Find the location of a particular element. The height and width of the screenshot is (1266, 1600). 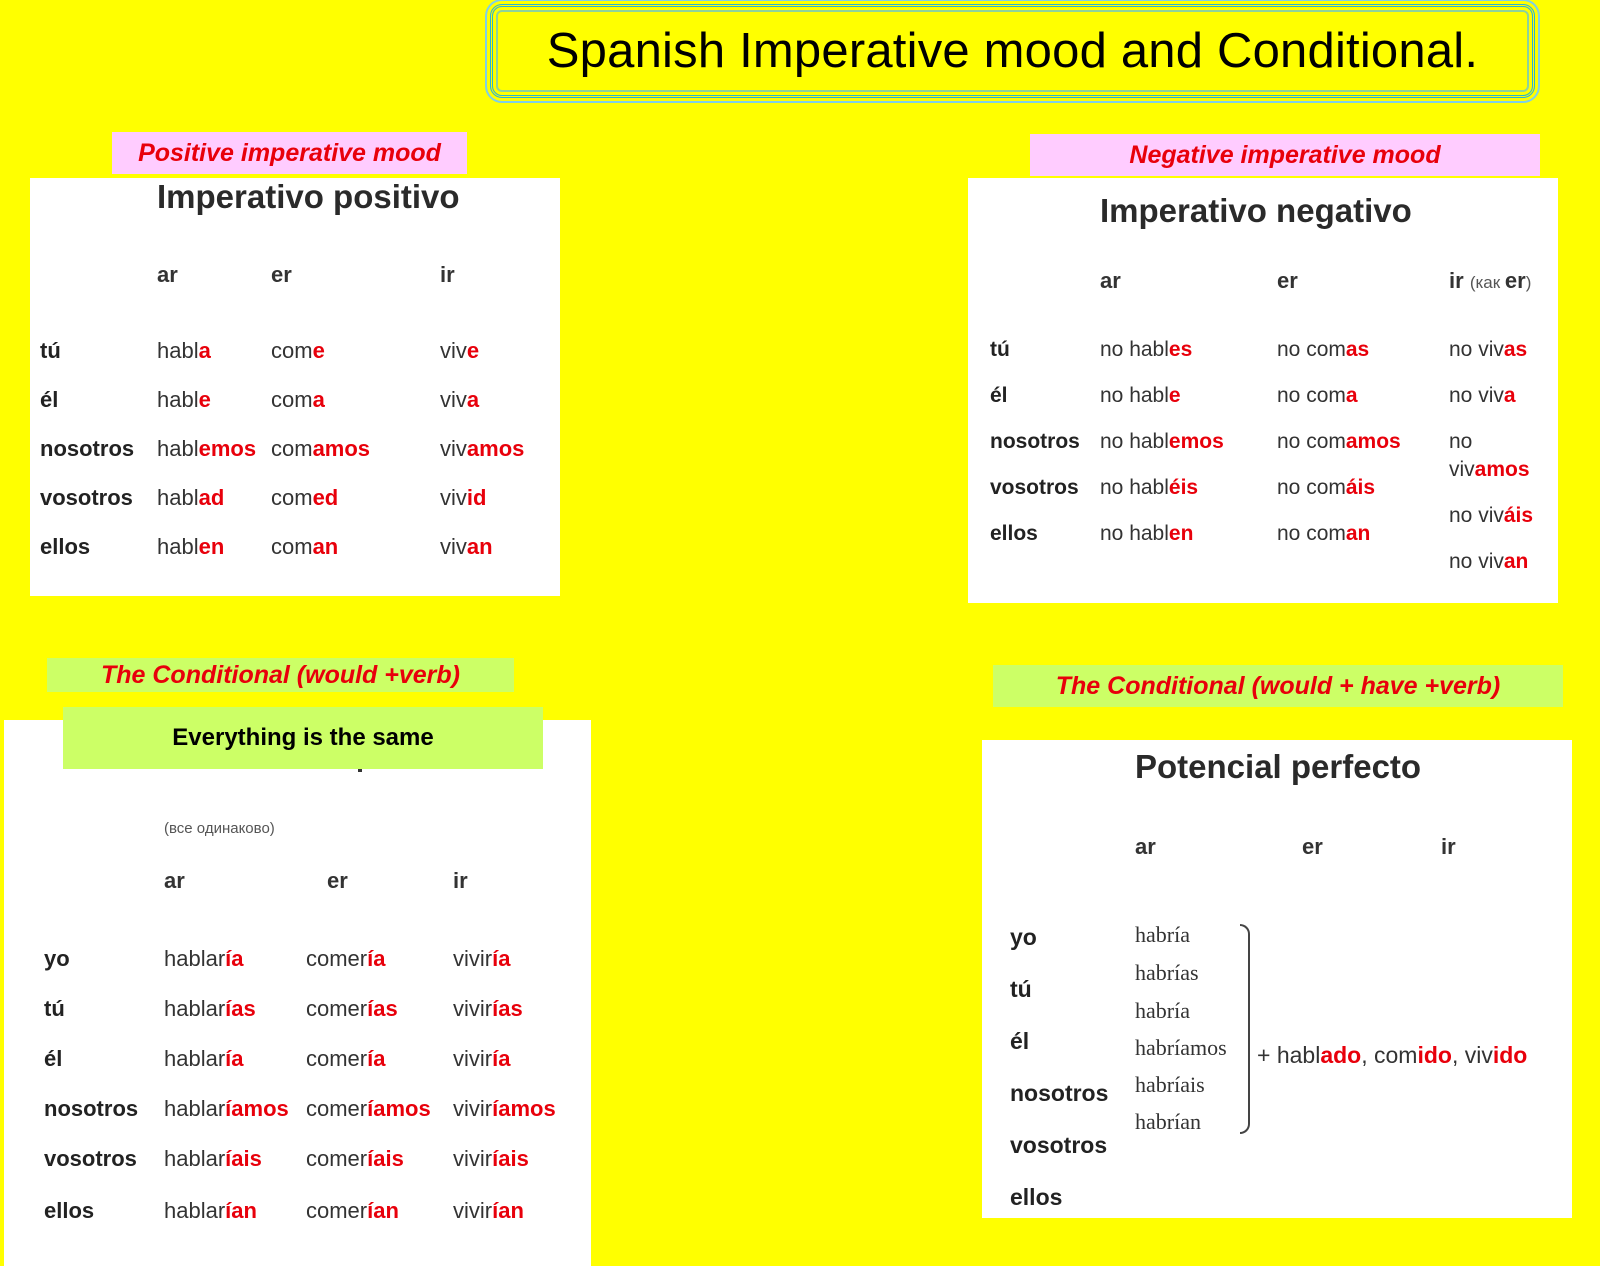

verb-form: hablarían is located at coordinates (210, 1211).